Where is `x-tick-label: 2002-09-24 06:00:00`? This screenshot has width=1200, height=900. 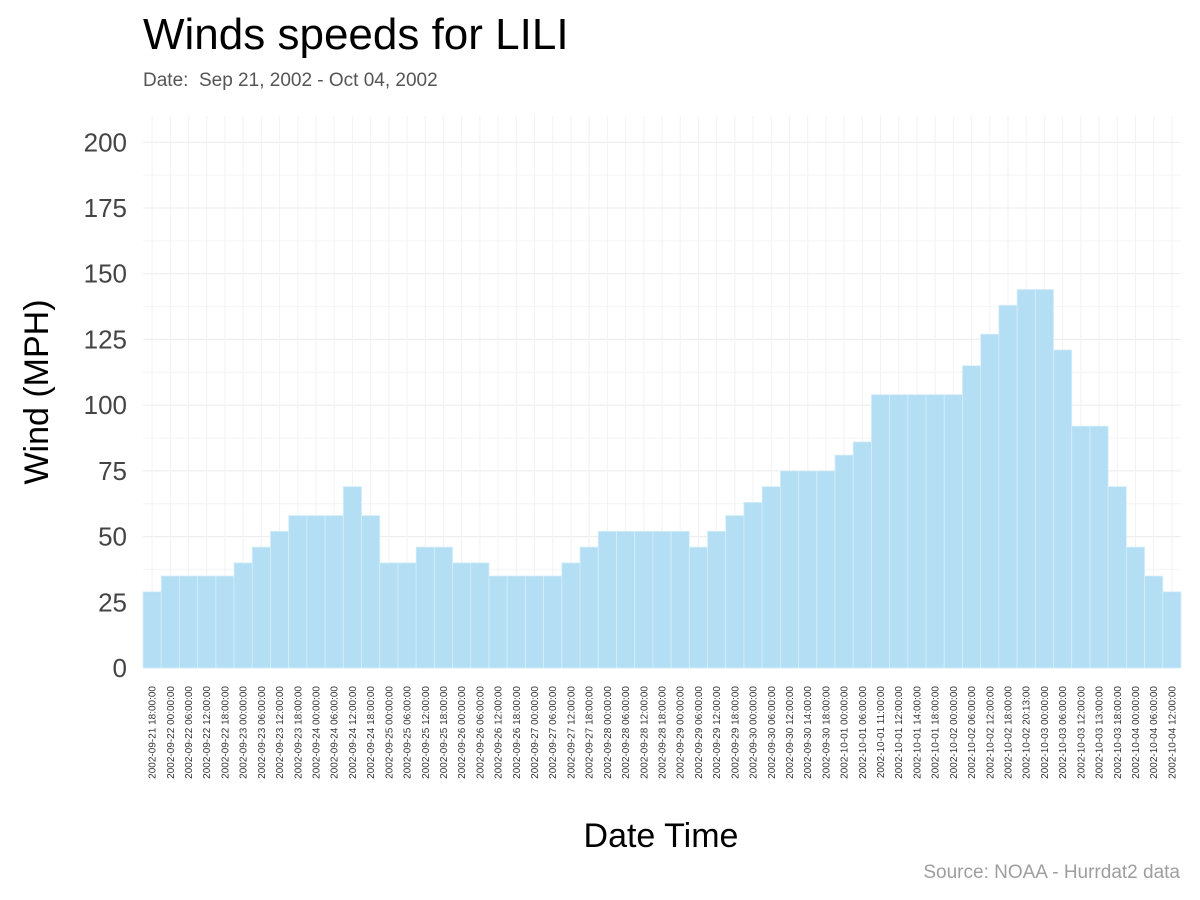
x-tick-label: 2002-09-24 06:00:00 is located at coordinates (335, 732).